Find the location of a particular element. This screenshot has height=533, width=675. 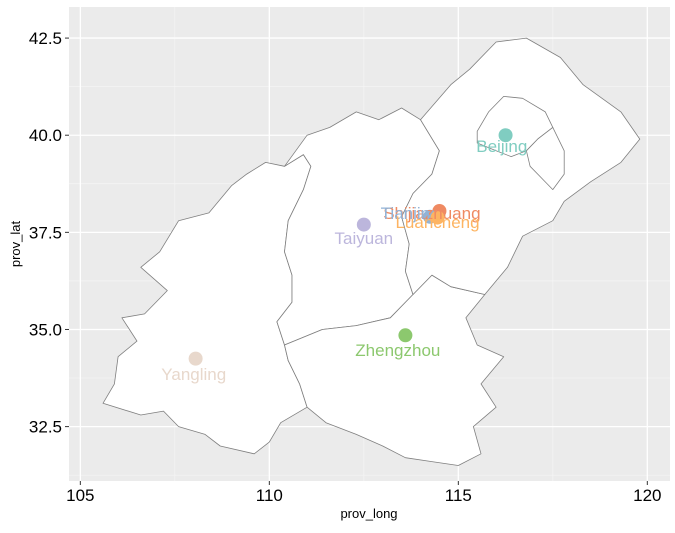

region-tianjin is located at coordinates (545, 158).